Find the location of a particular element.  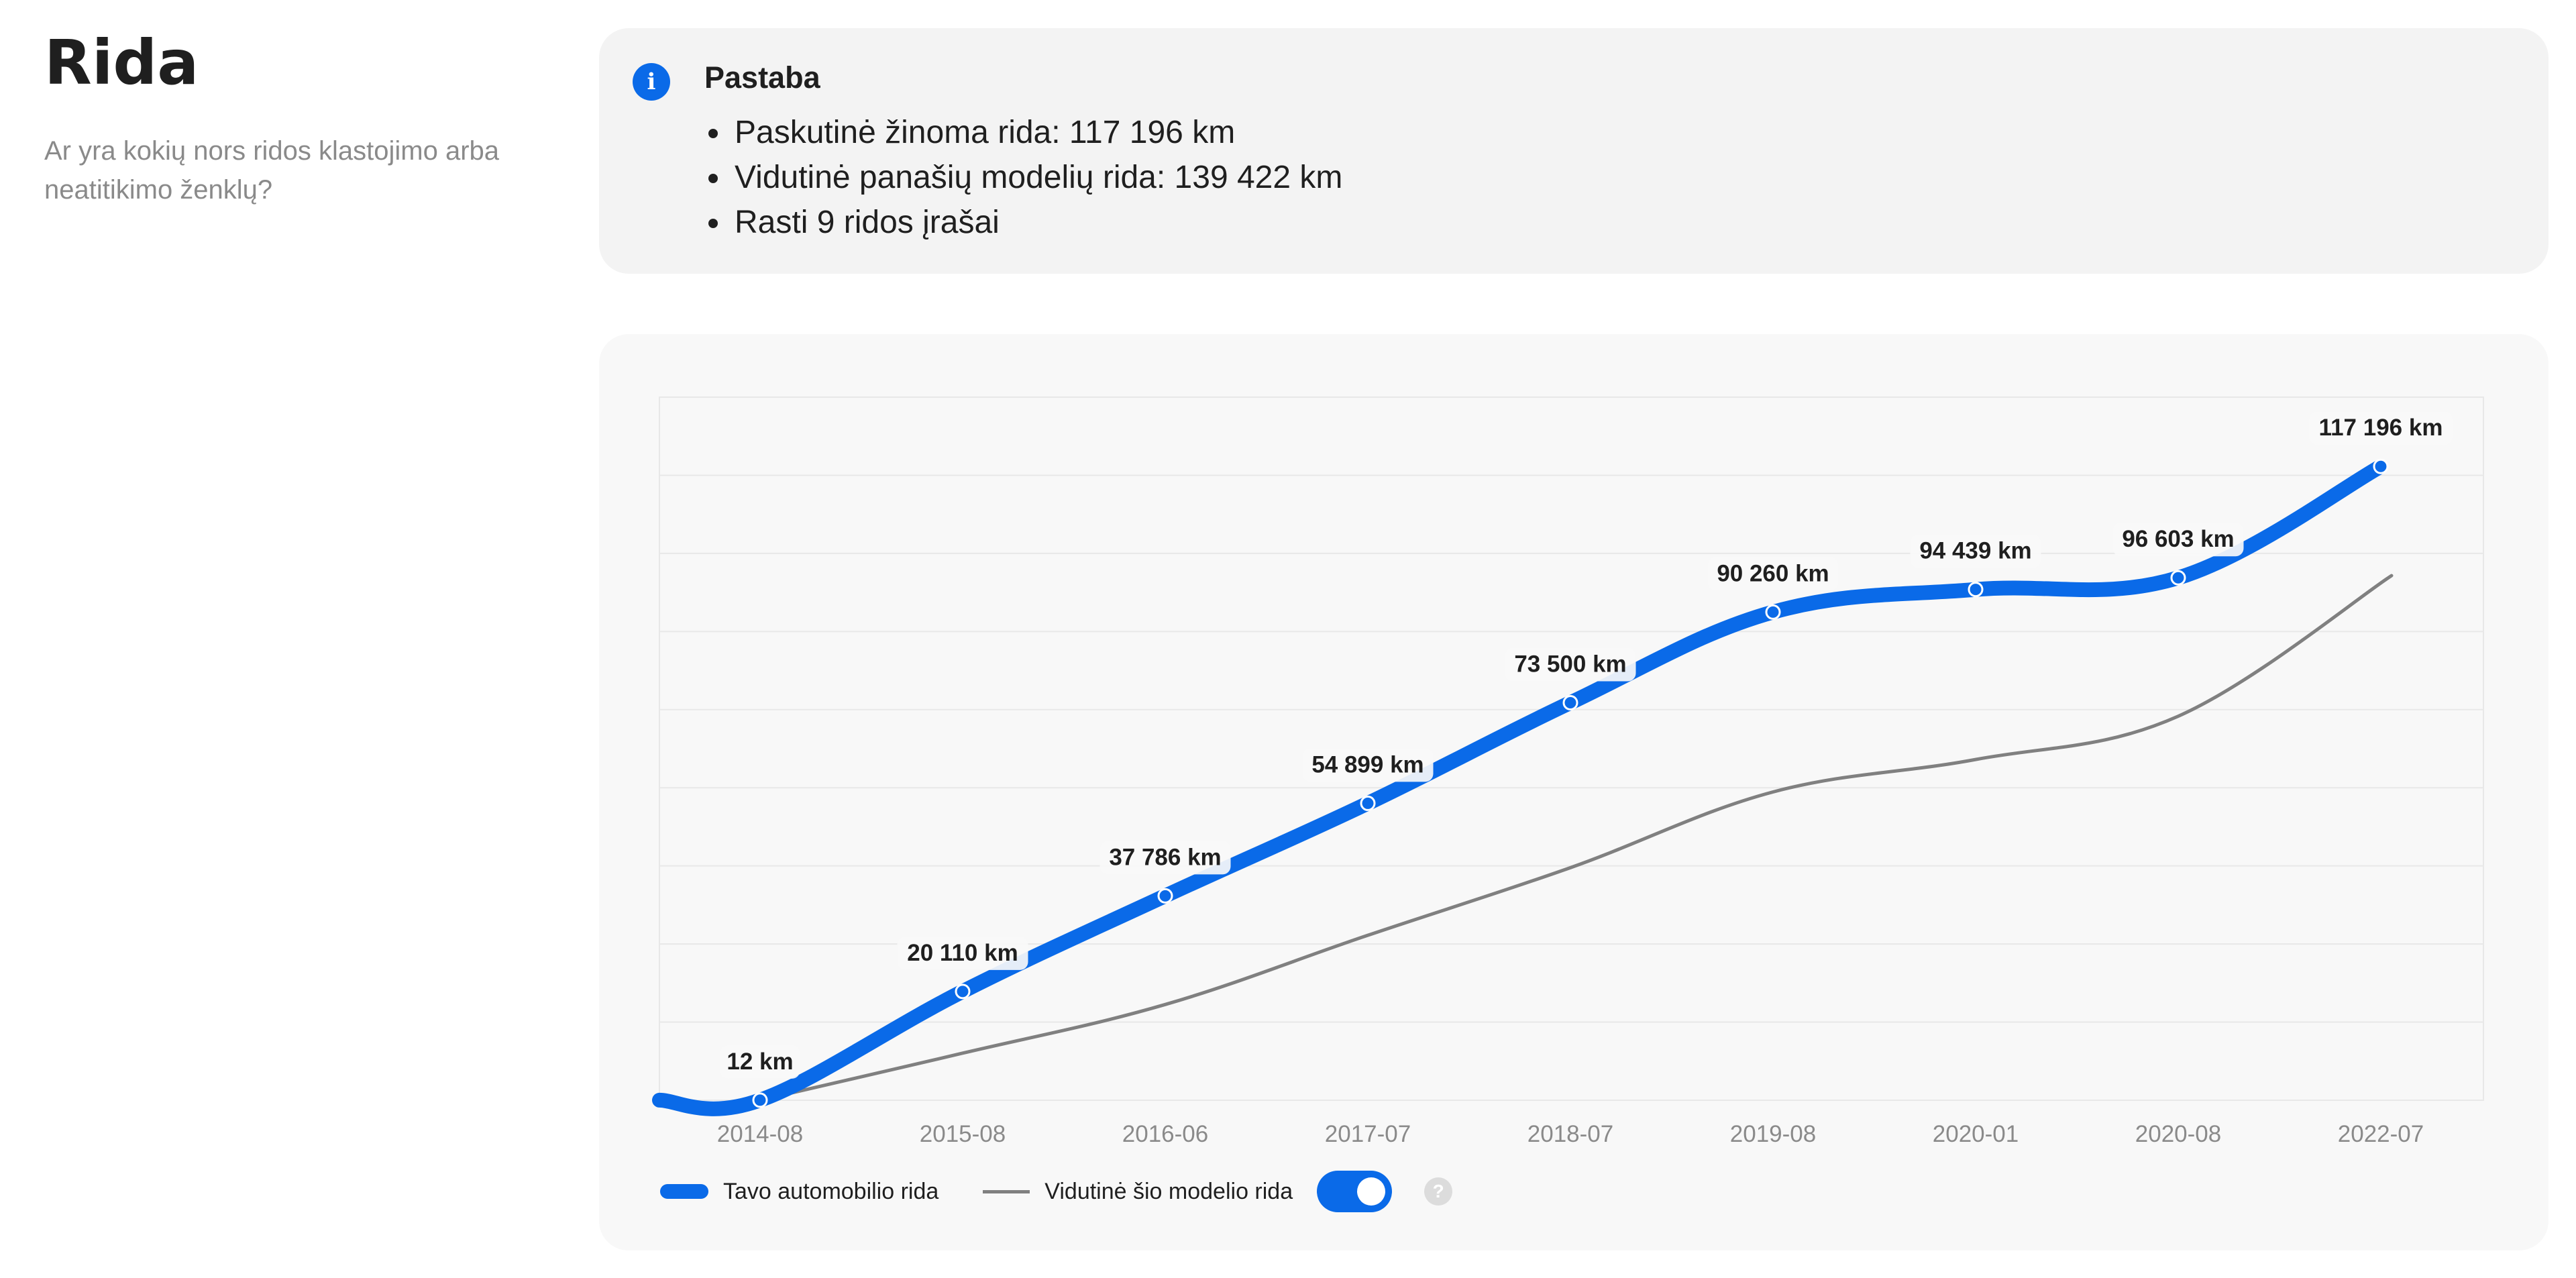

data-label: 12 km is located at coordinates (760, 1062).